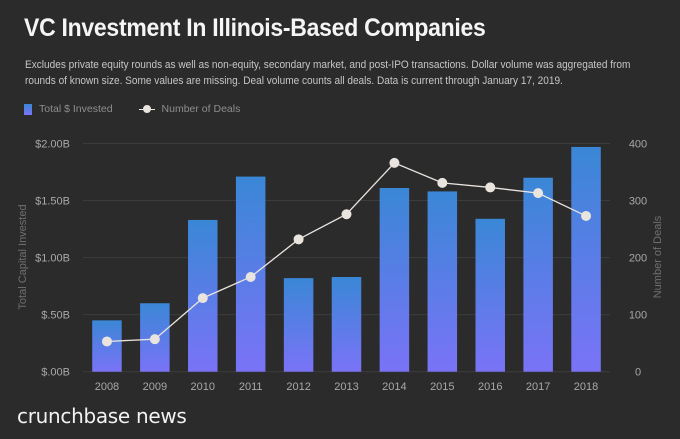  Describe the element at coordinates (106, 341) in the screenshot. I see `deals-point-2008` at that location.